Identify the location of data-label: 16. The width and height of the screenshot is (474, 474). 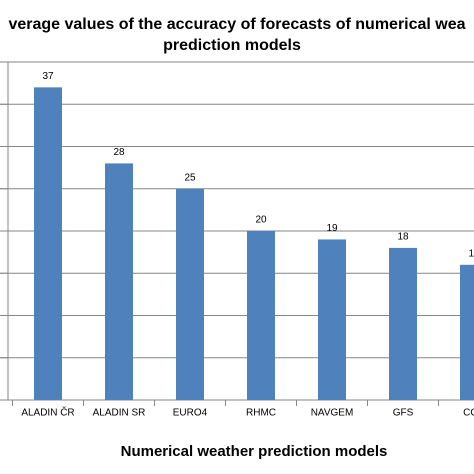
(471, 253).